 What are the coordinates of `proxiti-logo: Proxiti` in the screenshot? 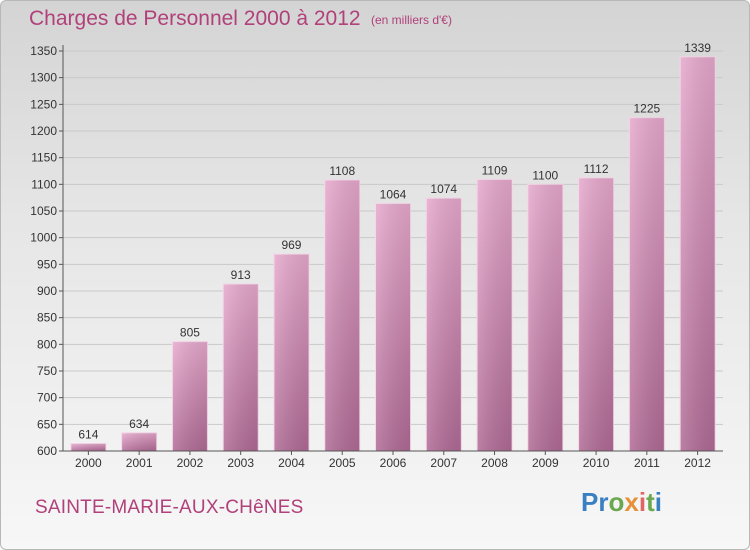 It's located at (621, 502).